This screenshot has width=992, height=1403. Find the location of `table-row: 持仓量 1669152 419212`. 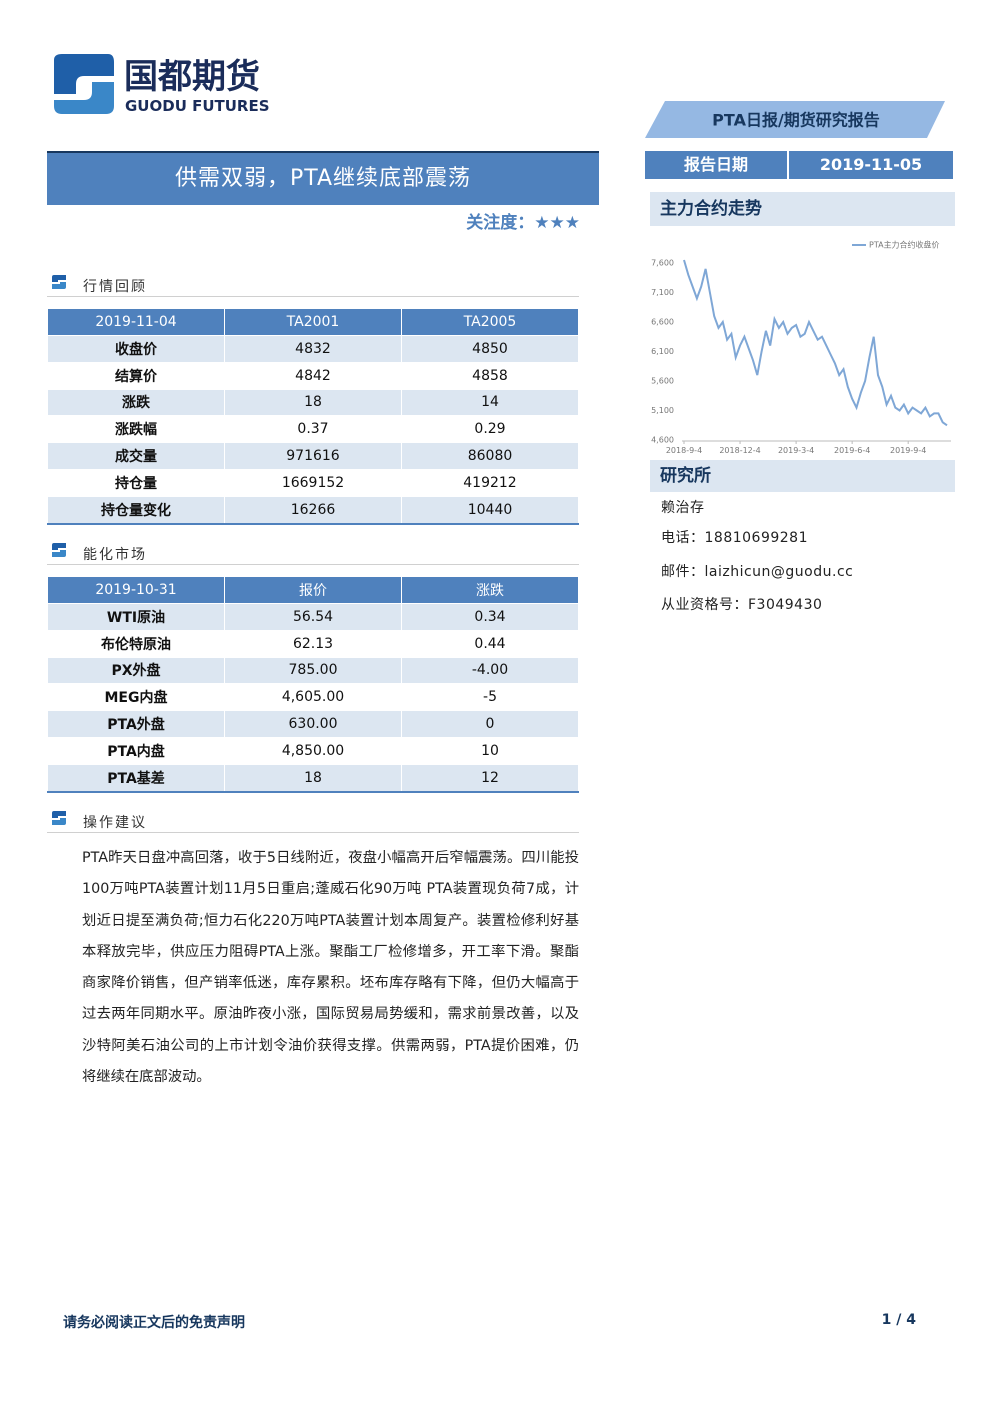

table-row: 持仓量 1669152 419212 is located at coordinates (313, 482).